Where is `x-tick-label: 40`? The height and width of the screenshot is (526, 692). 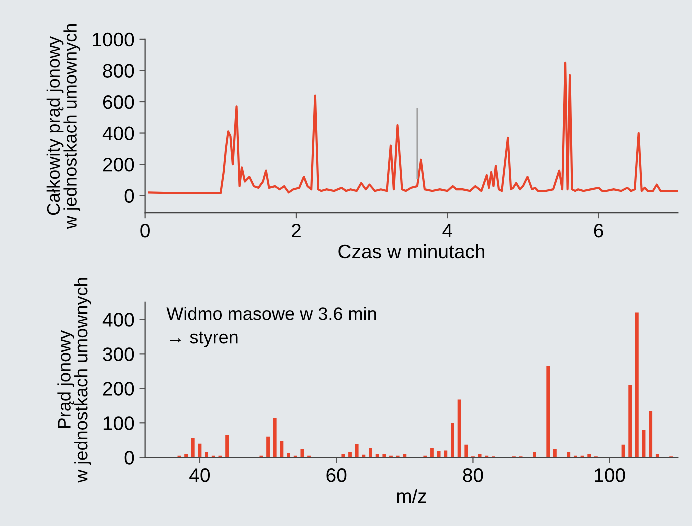
x-tick-label: 40 is located at coordinates (200, 475).